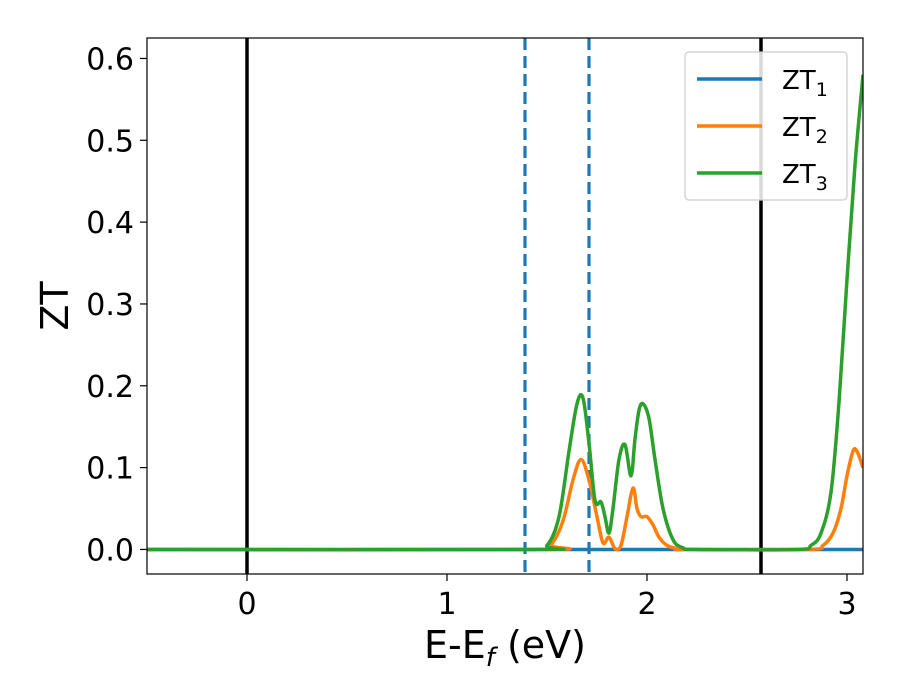 This screenshot has width=900, height=700. What do you see at coordinates (110, 59) in the screenshot?
I see `y-tick-label: 0.6` at bounding box center [110, 59].